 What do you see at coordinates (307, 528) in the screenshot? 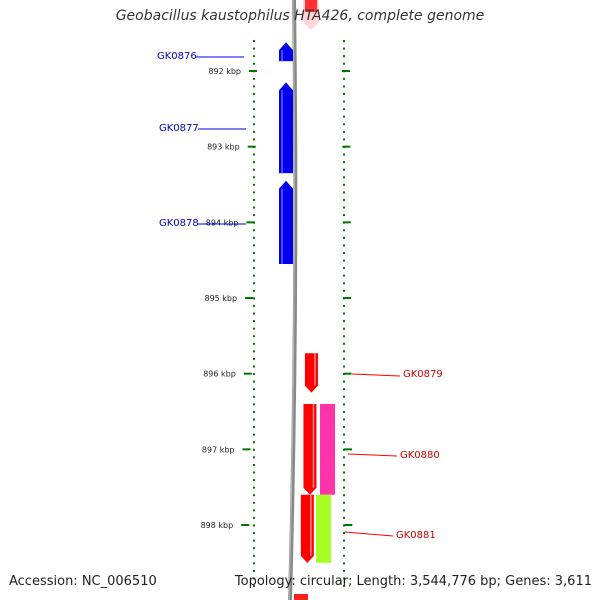
I see `gene-arrow-gk0881` at bounding box center [307, 528].